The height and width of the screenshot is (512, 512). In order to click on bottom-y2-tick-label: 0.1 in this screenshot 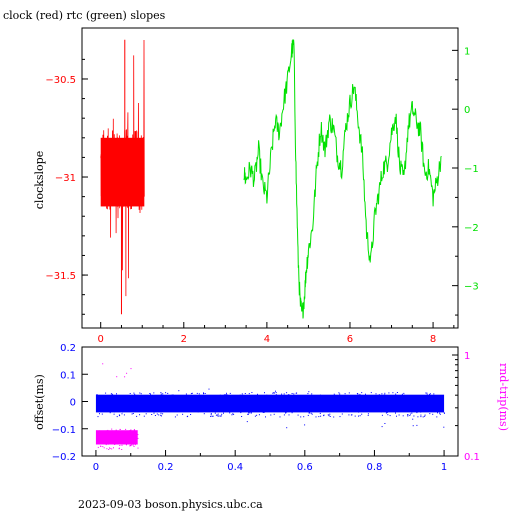, I will do `click(472, 457)`.